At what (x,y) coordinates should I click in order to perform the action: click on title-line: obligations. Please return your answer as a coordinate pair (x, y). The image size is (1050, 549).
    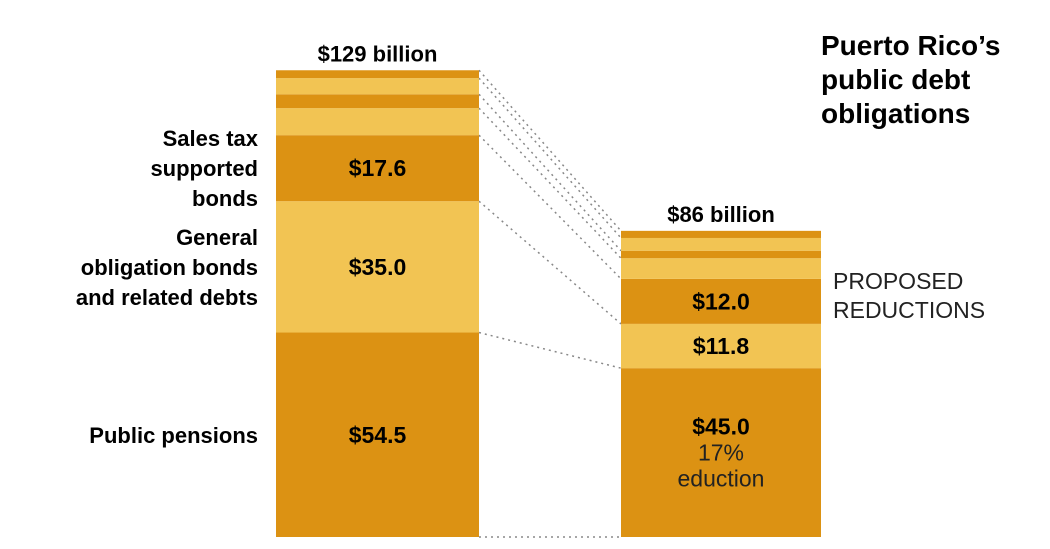
    Looking at the image, I should click on (895, 113).